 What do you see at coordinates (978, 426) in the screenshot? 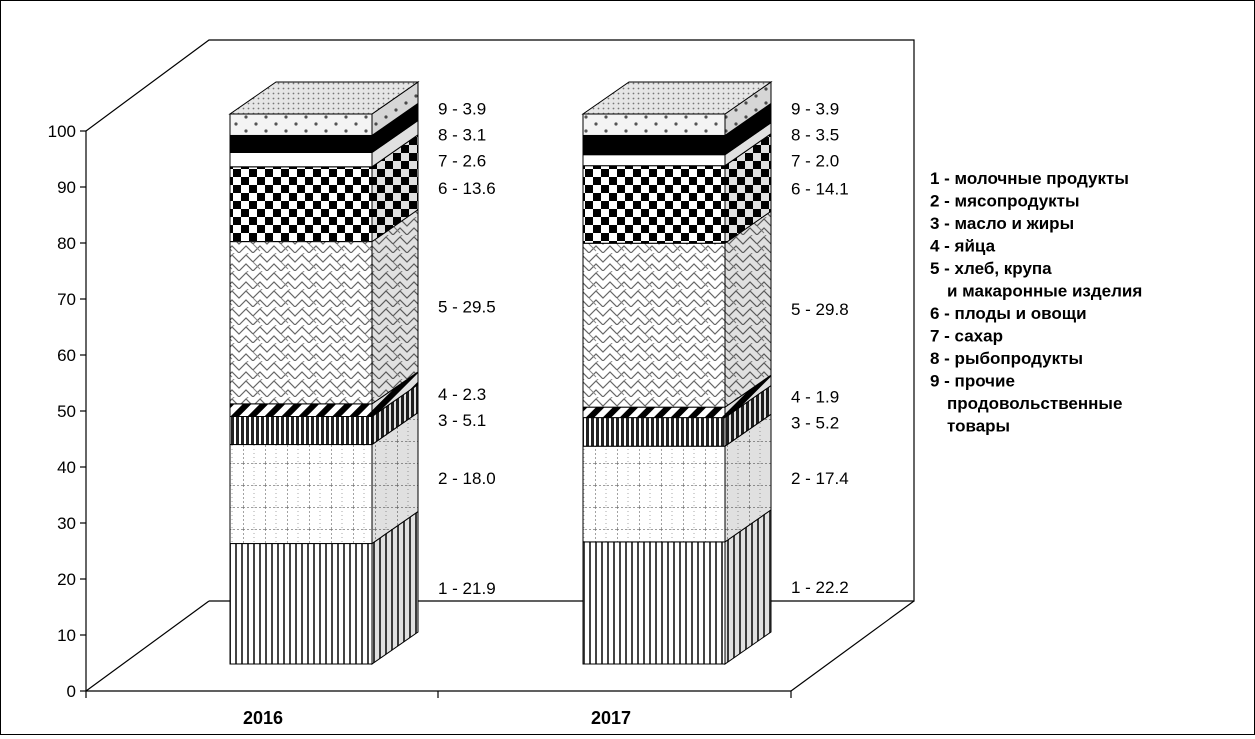
I see `legend-entry: товары` at bounding box center [978, 426].